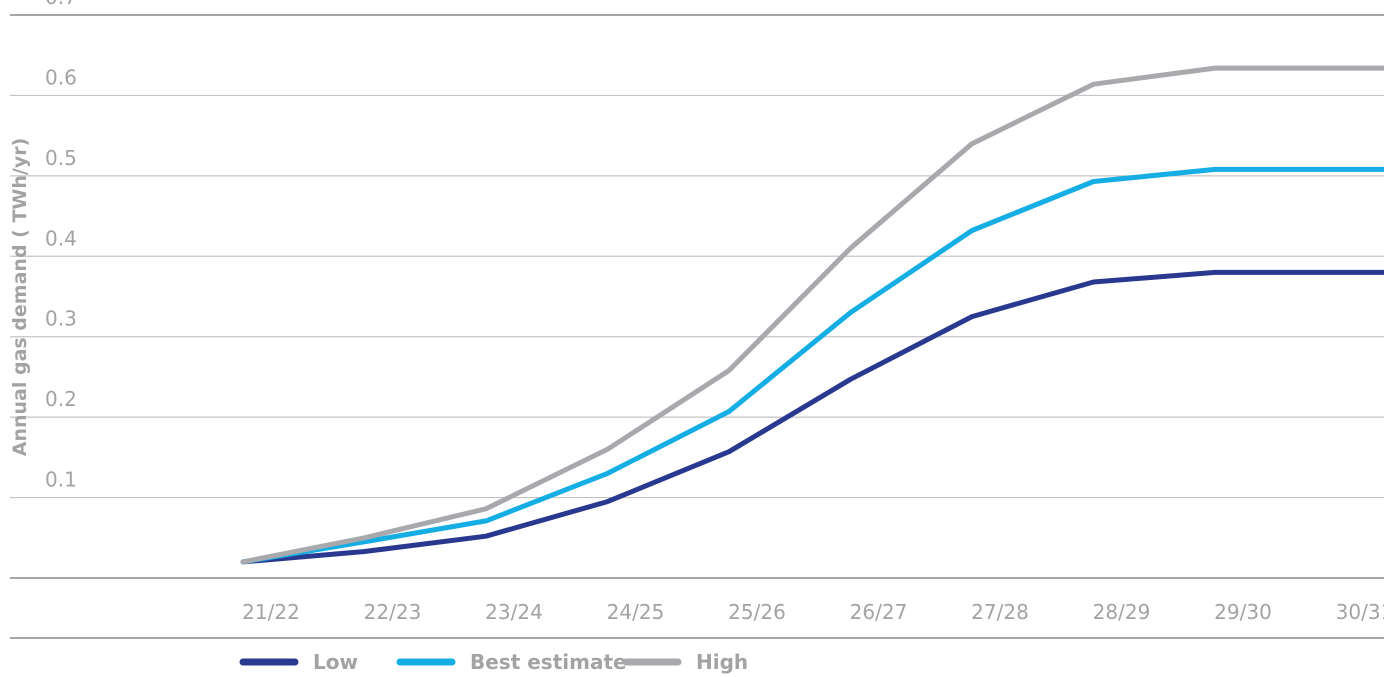 The height and width of the screenshot is (677, 1384). What do you see at coordinates (1243, 612) in the screenshot?
I see `x-tick-label: 29/30` at bounding box center [1243, 612].